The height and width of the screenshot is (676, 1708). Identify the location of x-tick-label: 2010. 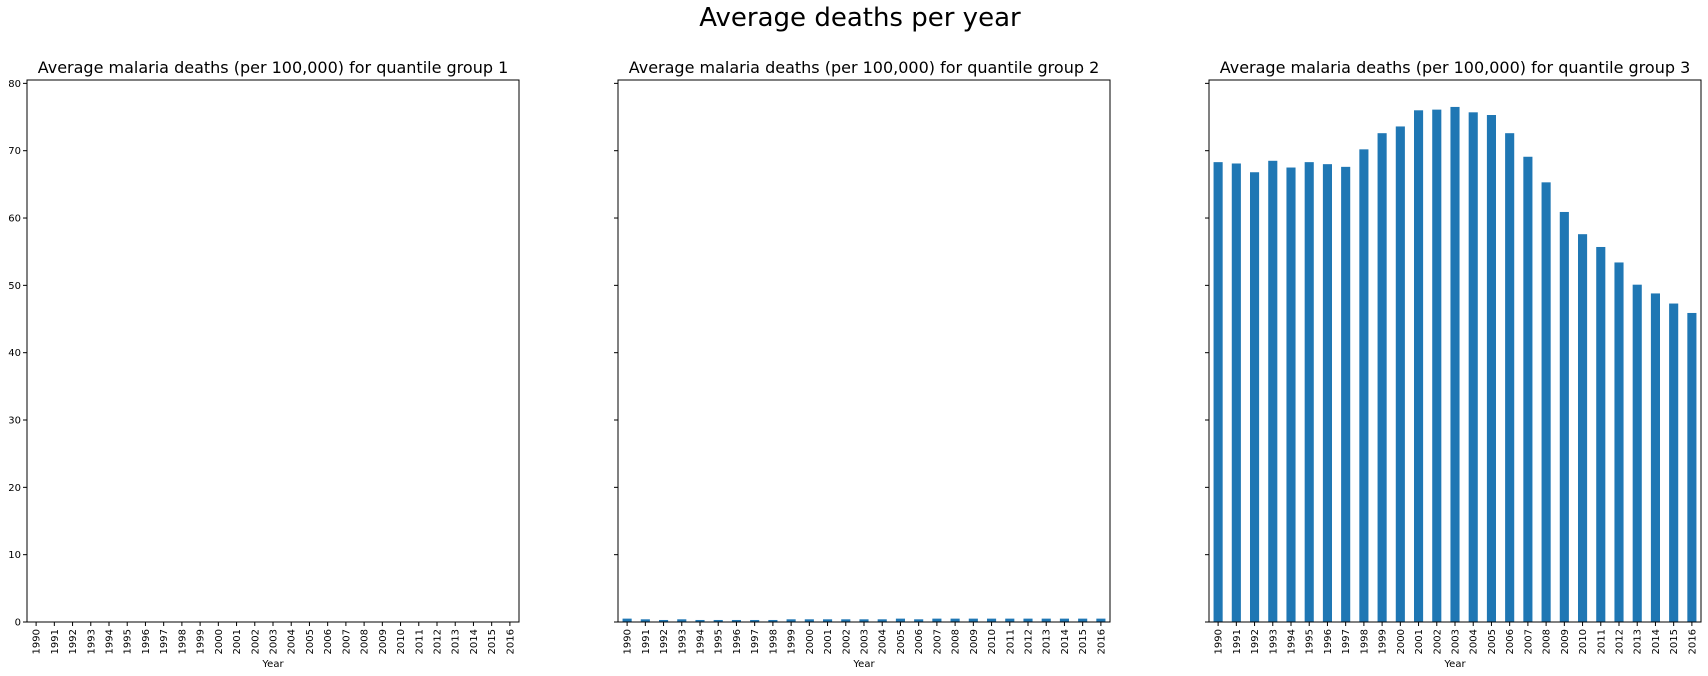
(401, 641).